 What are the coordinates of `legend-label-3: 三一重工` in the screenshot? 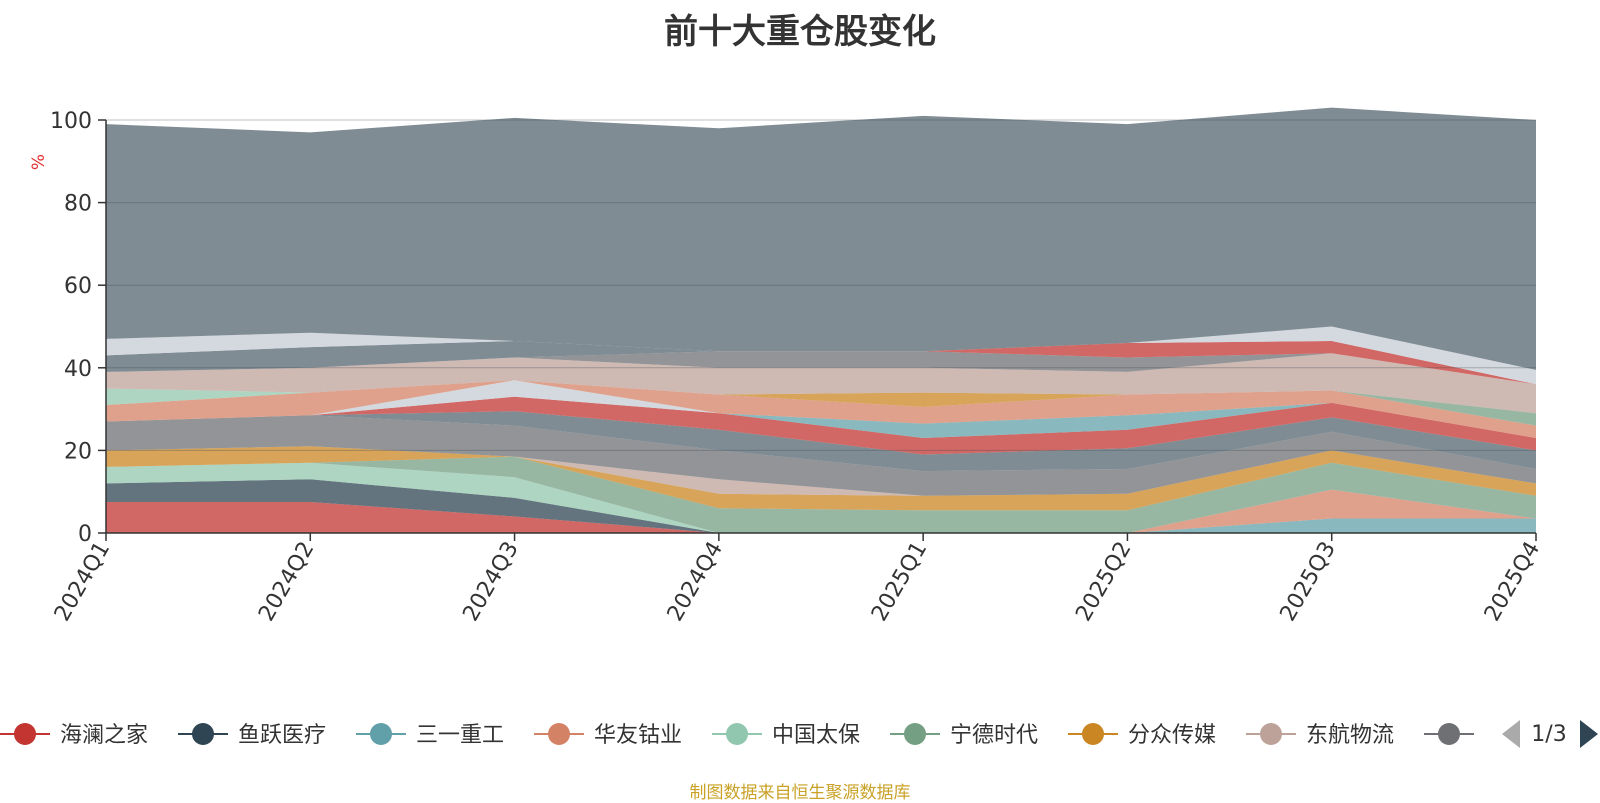 It's located at (460, 735).